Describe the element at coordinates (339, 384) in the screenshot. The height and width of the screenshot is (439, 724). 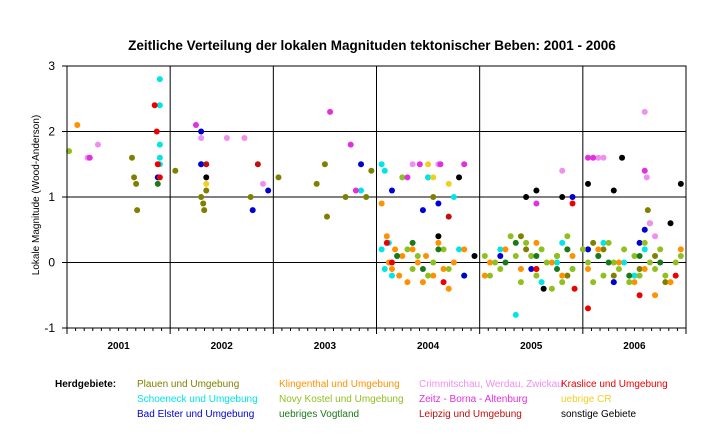
I see `legend-entry: Klingenthal und Umgebung` at that location.